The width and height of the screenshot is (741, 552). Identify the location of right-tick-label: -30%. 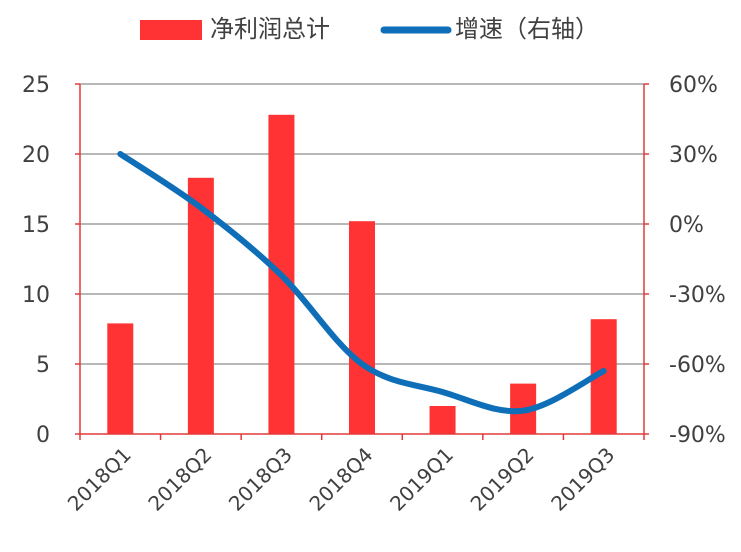
(697, 295).